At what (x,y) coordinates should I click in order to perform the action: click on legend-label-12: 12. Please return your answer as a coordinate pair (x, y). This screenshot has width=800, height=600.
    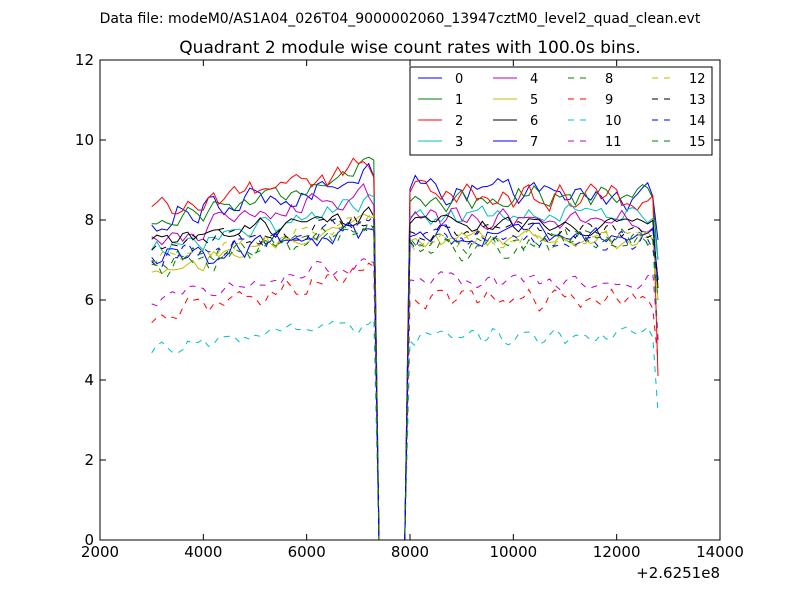
    Looking at the image, I should click on (697, 79).